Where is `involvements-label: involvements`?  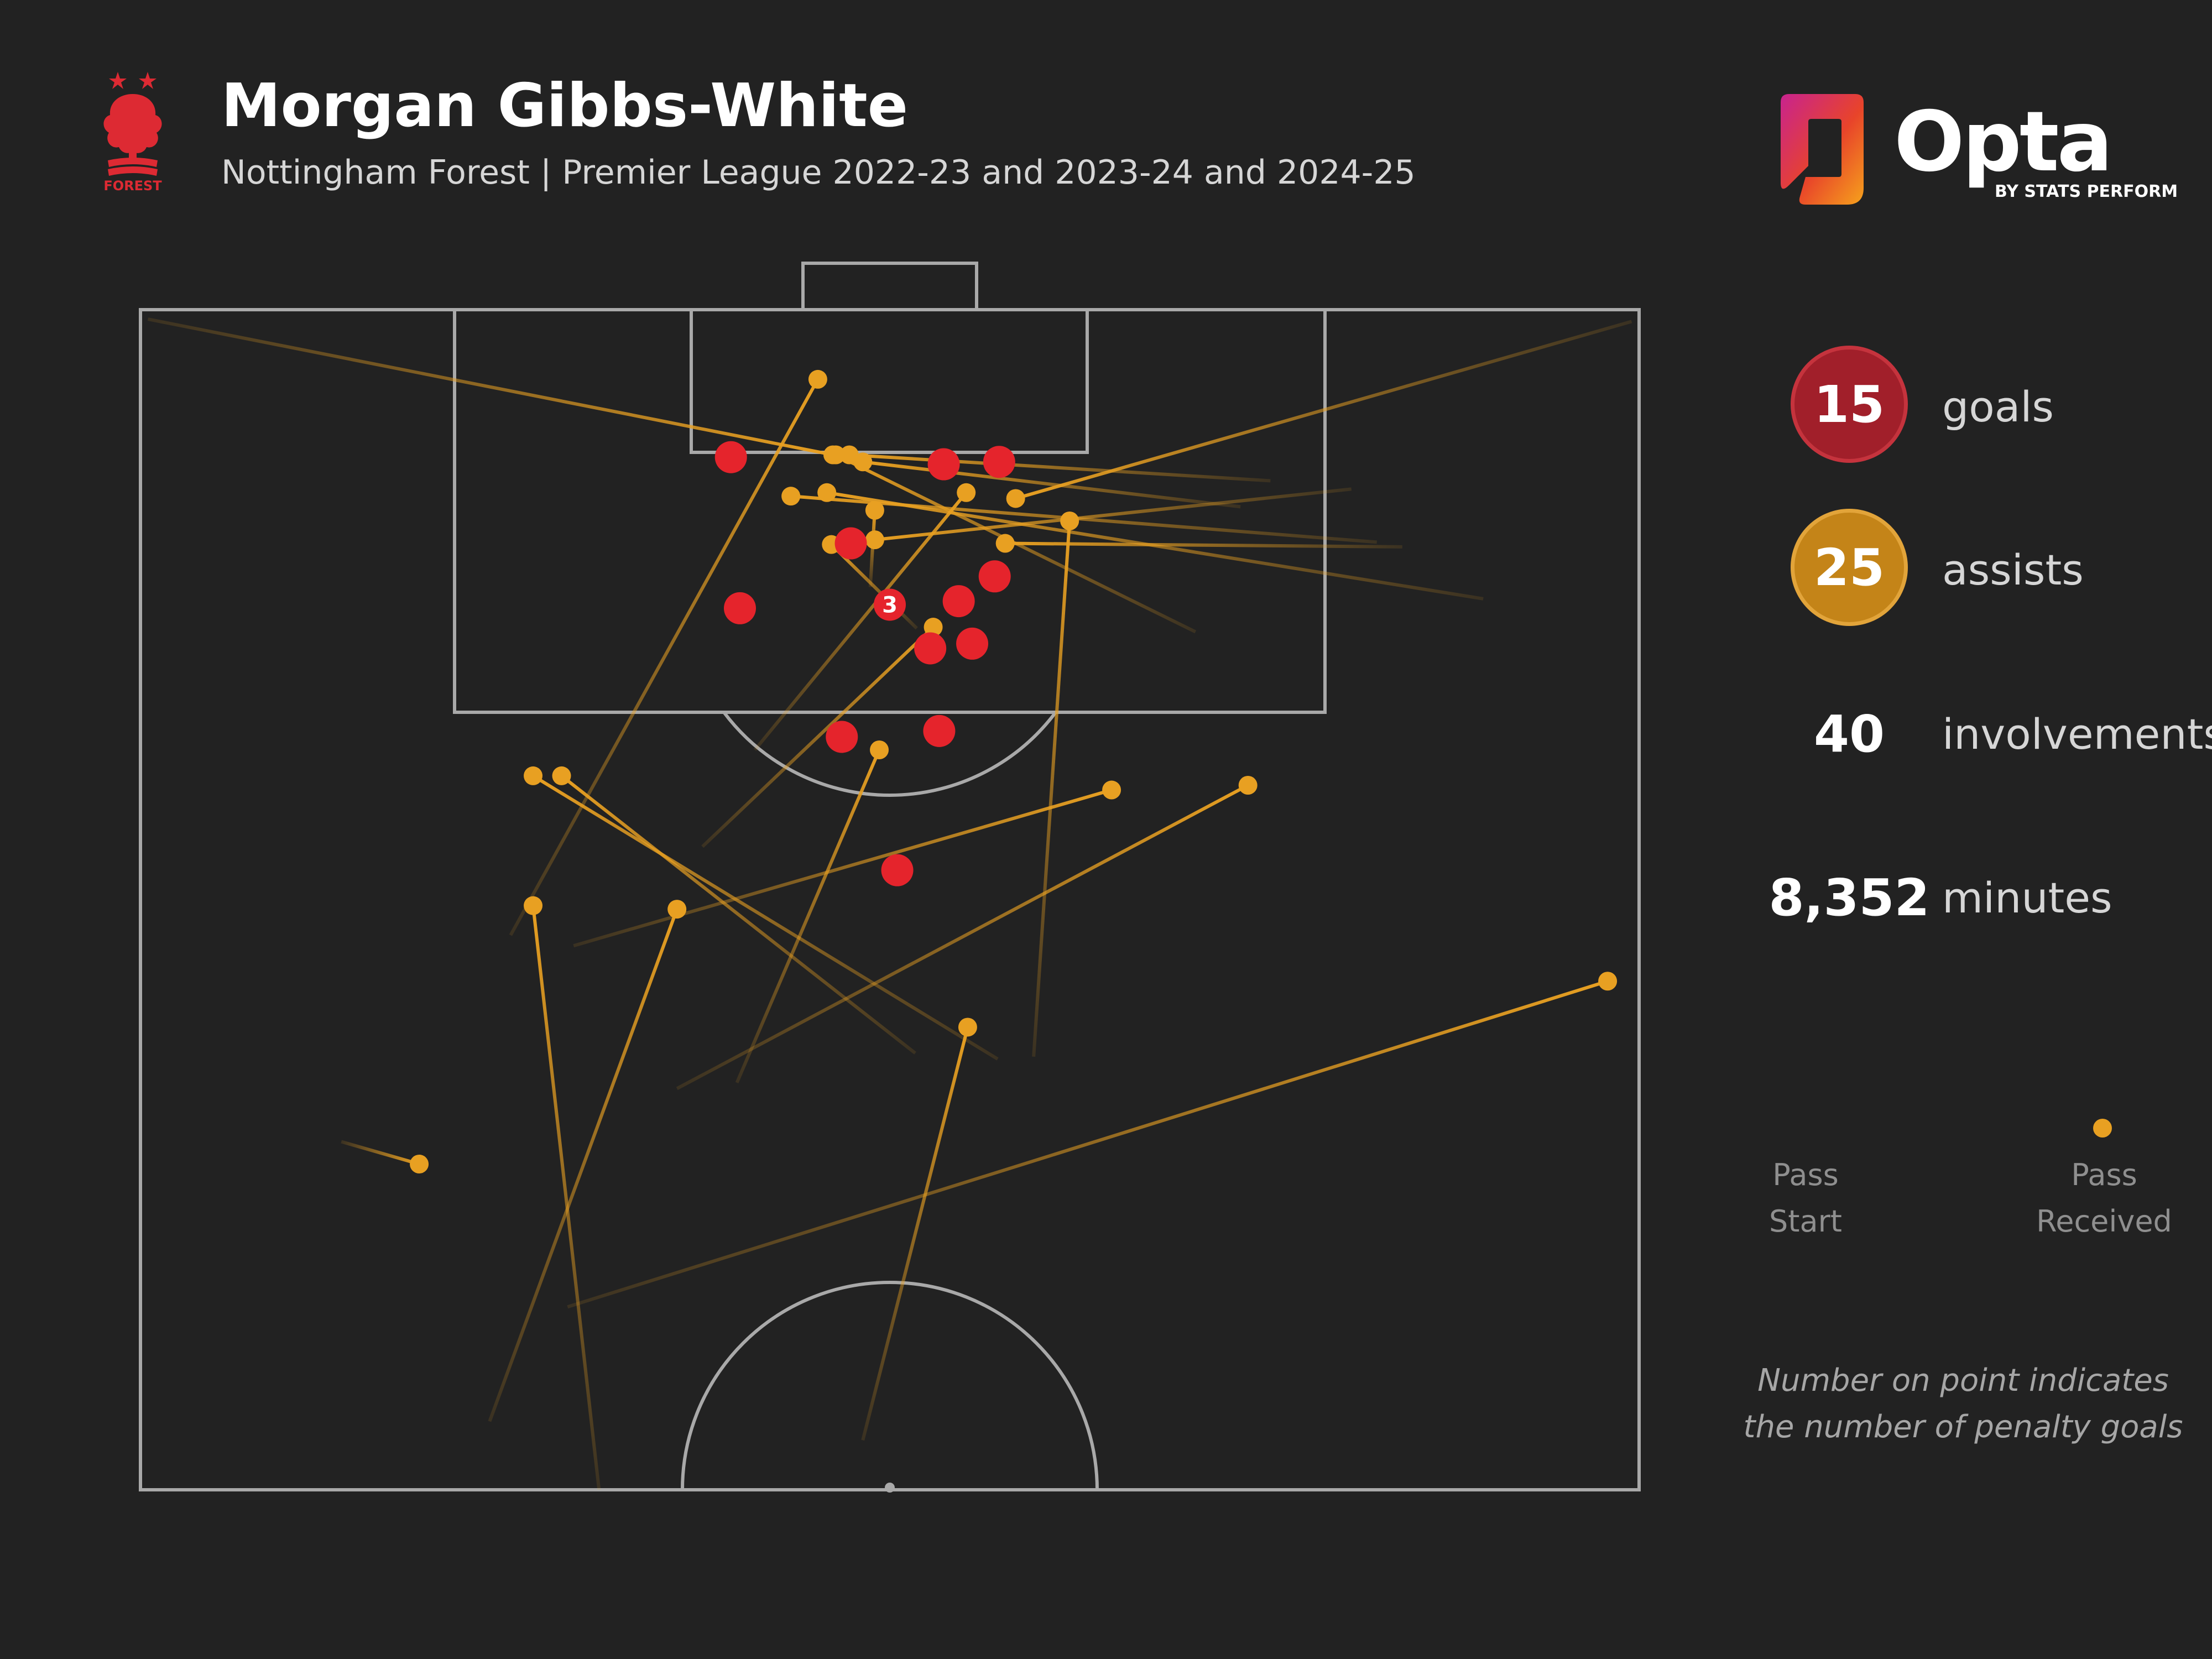
involvements-label: involvements is located at coordinates (2077, 734).